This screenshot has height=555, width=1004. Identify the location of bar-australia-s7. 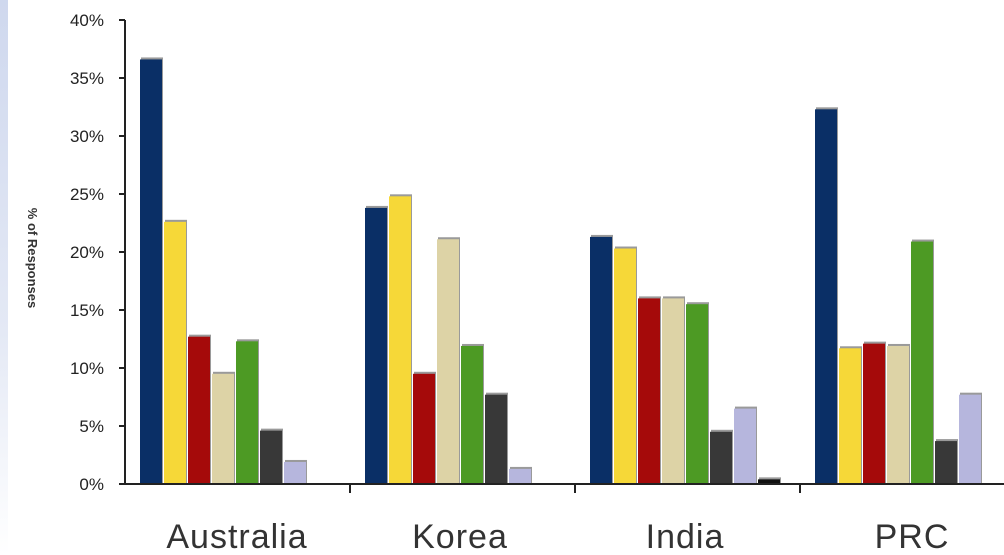
(295, 472).